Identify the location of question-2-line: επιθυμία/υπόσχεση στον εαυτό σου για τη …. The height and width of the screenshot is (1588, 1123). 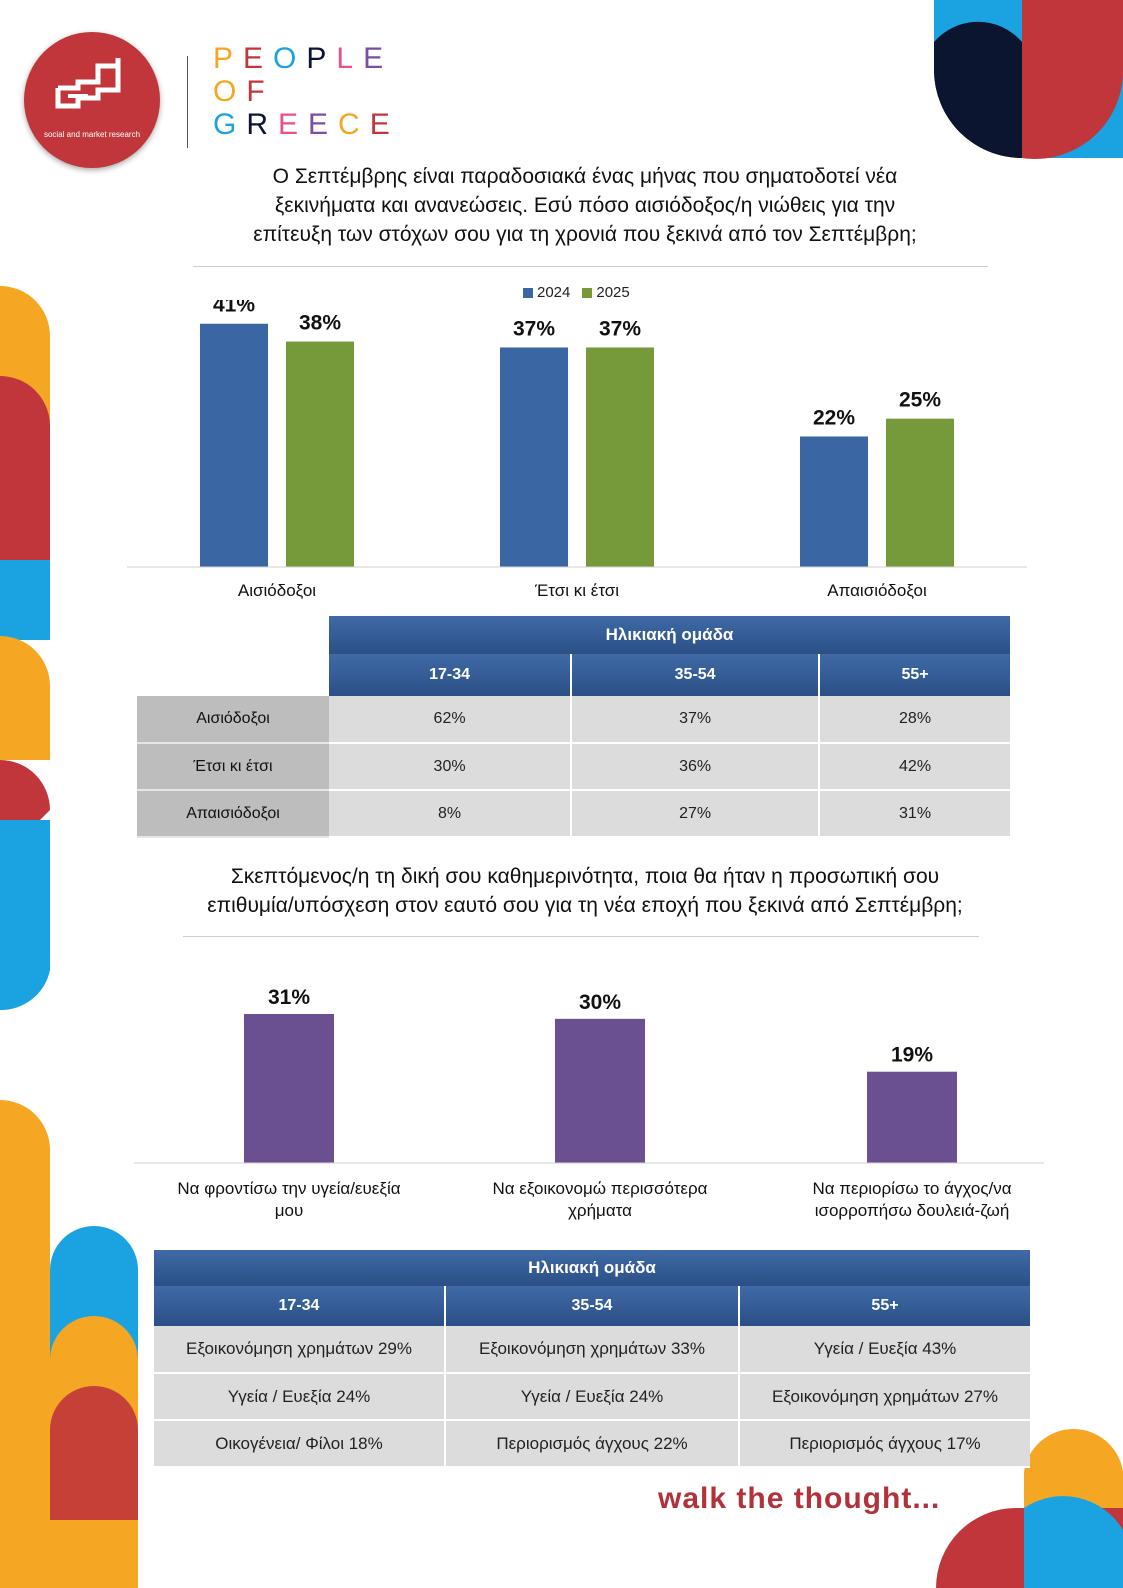
(585, 905).